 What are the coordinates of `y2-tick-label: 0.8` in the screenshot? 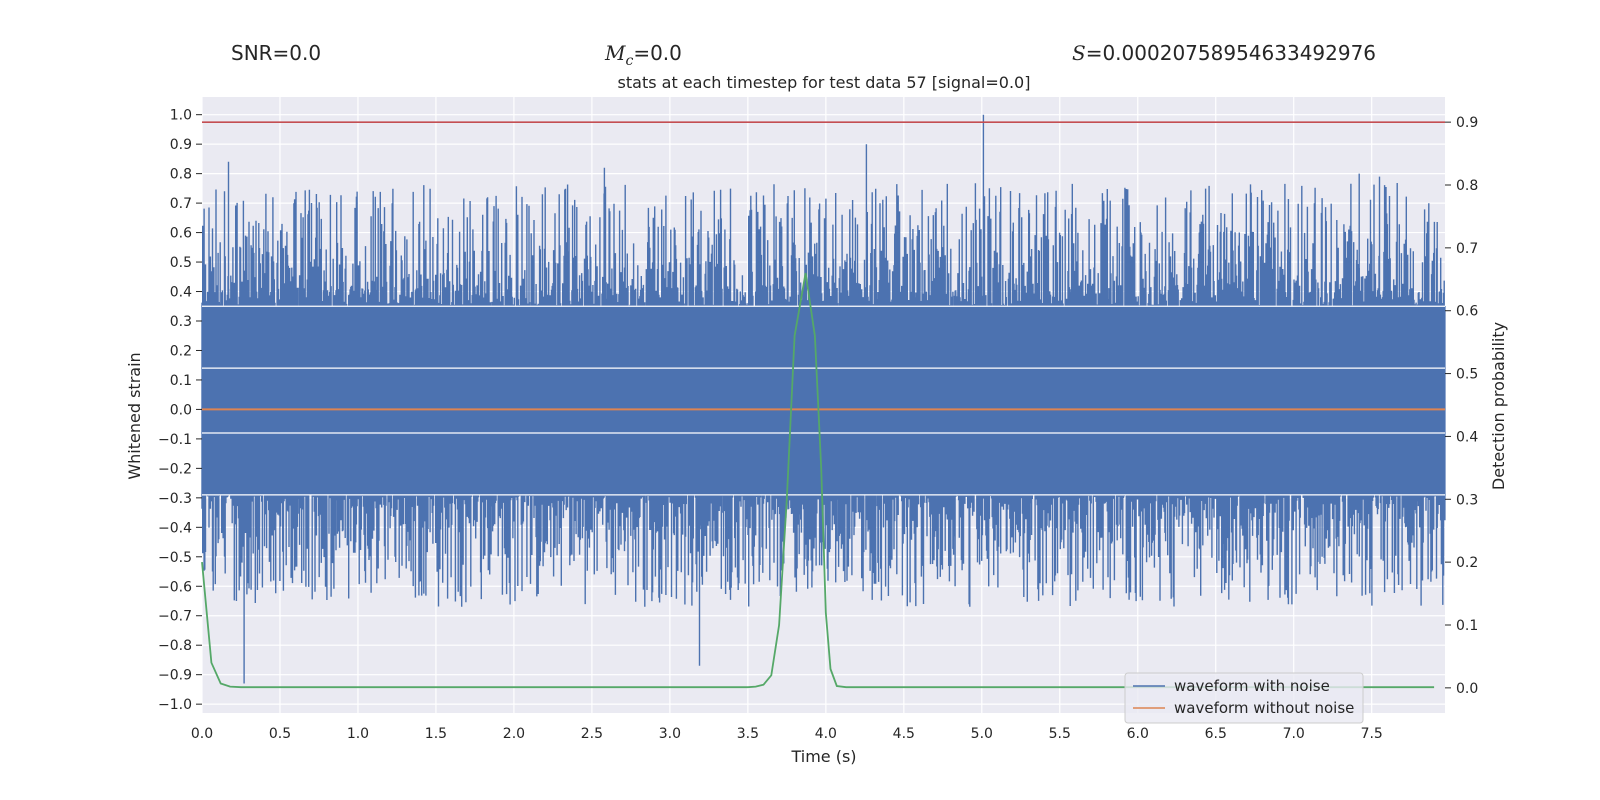 It's located at (1467, 186).